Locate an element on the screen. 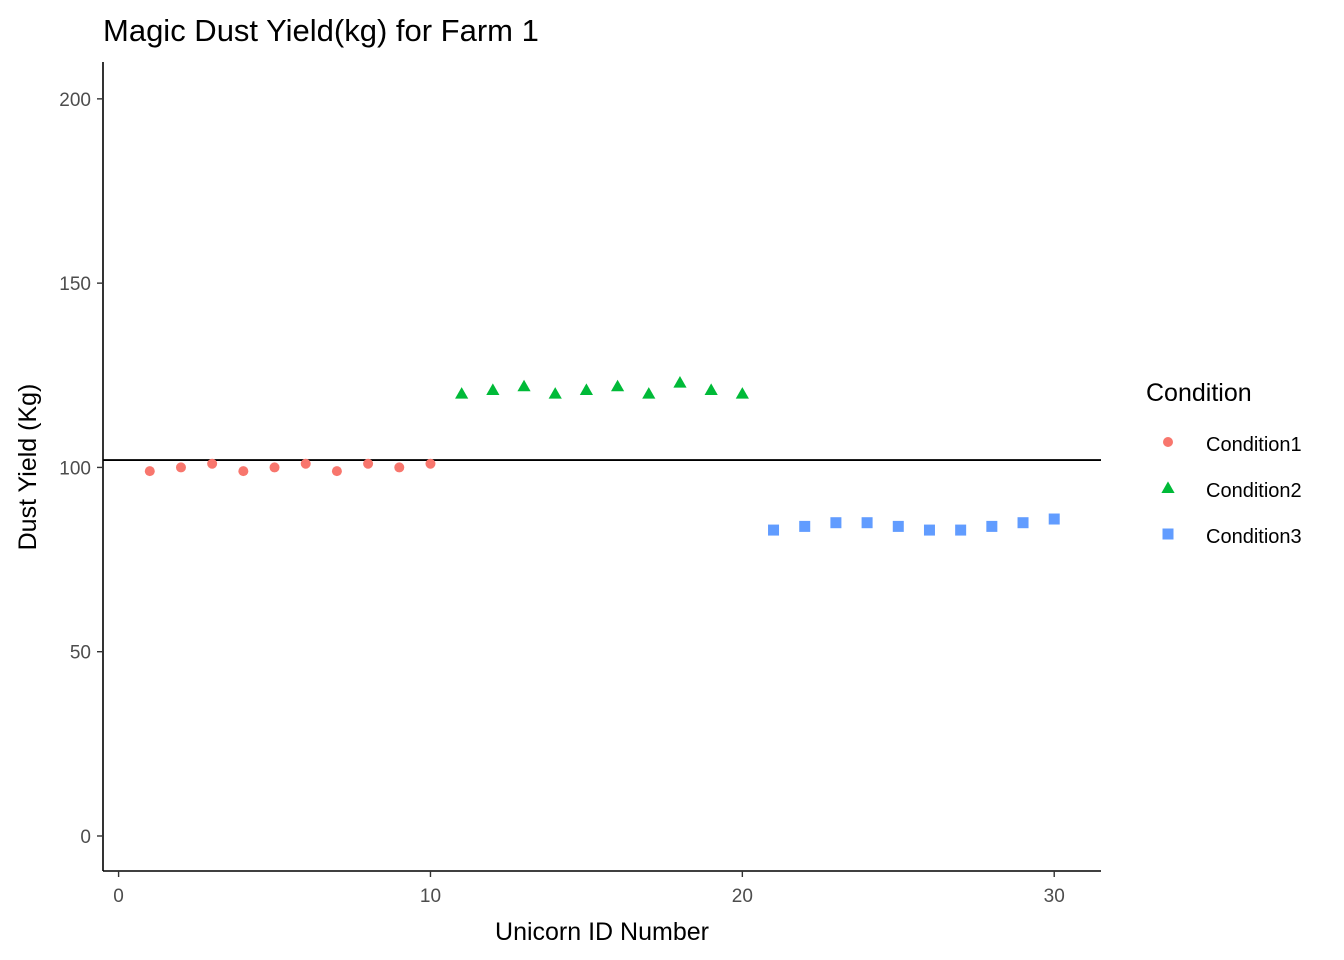 This screenshot has width=1344, height=960. legend-label-condition1: Condition1 is located at coordinates (1254, 445).